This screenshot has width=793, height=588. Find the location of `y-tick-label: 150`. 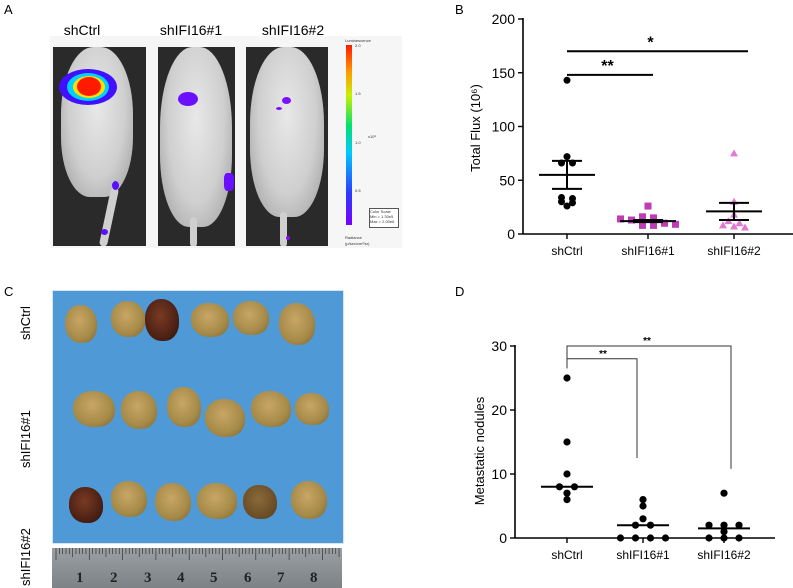

y-tick-label: 150 is located at coordinates (504, 73).